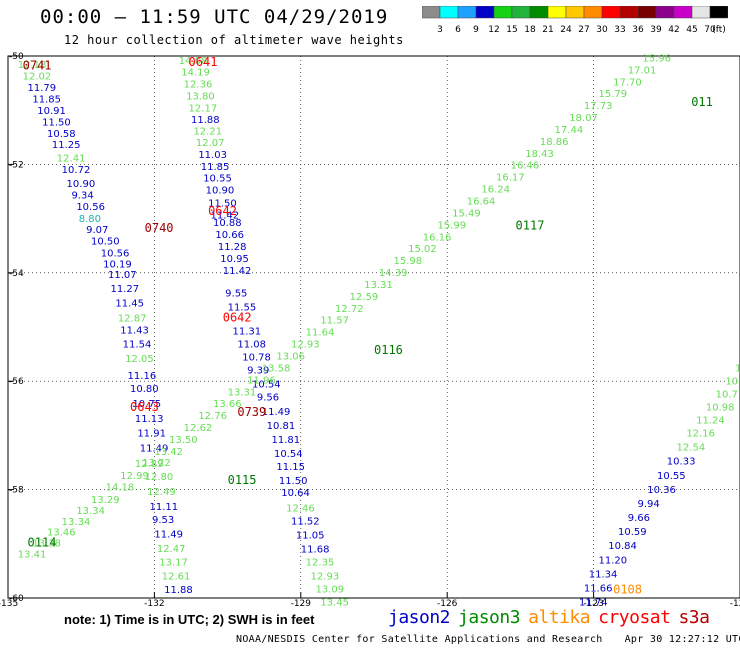 This screenshot has height=650, width=740. What do you see at coordinates (171, 549) in the screenshot?
I see `wave-height-label: 12.47` at bounding box center [171, 549].